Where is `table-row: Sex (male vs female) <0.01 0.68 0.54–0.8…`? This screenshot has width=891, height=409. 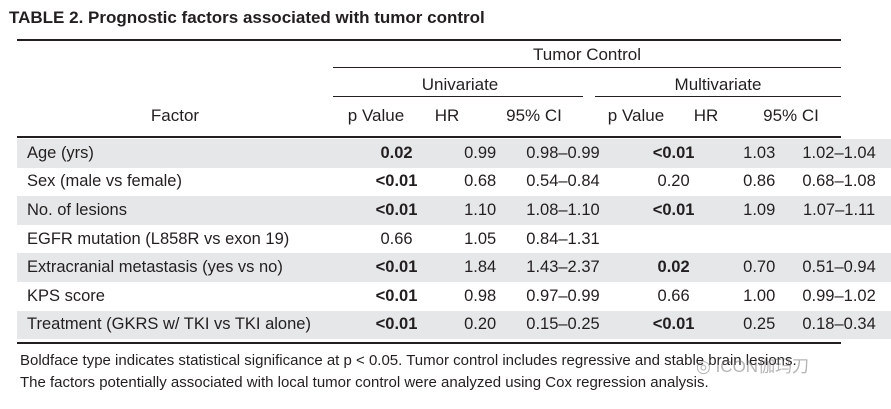 table-row: Sex (male vs female) <0.01 0.68 0.54–0.8… is located at coordinates (454, 182).